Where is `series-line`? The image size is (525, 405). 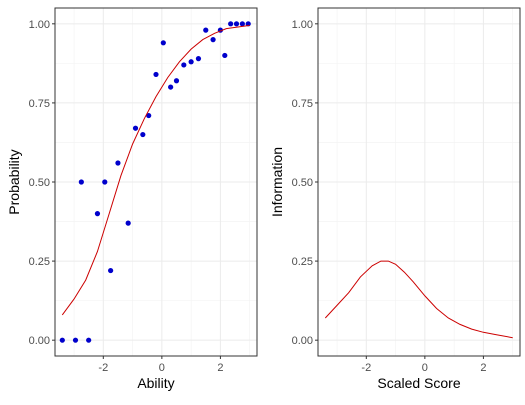
series-line is located at coordinates (418, 299).